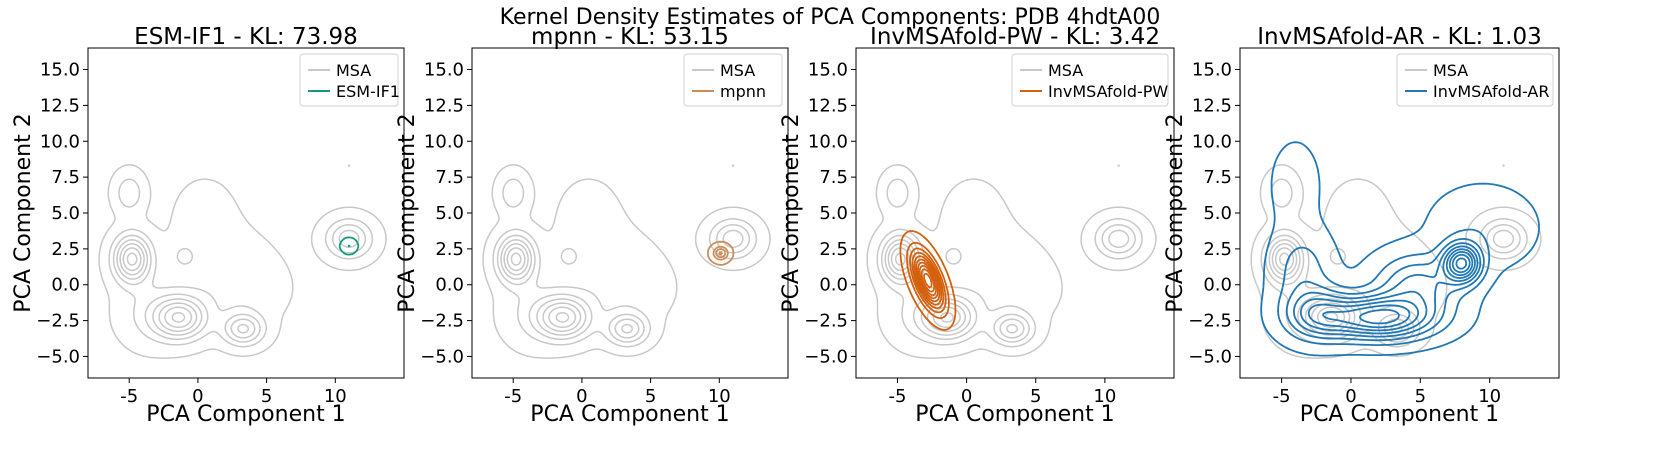  What do you see at coordinates (1015, 37) in the screenshot?
I see `panel-title: InvMSAfold-PW - KL: 3.42` at bounding box center [1015, 37].